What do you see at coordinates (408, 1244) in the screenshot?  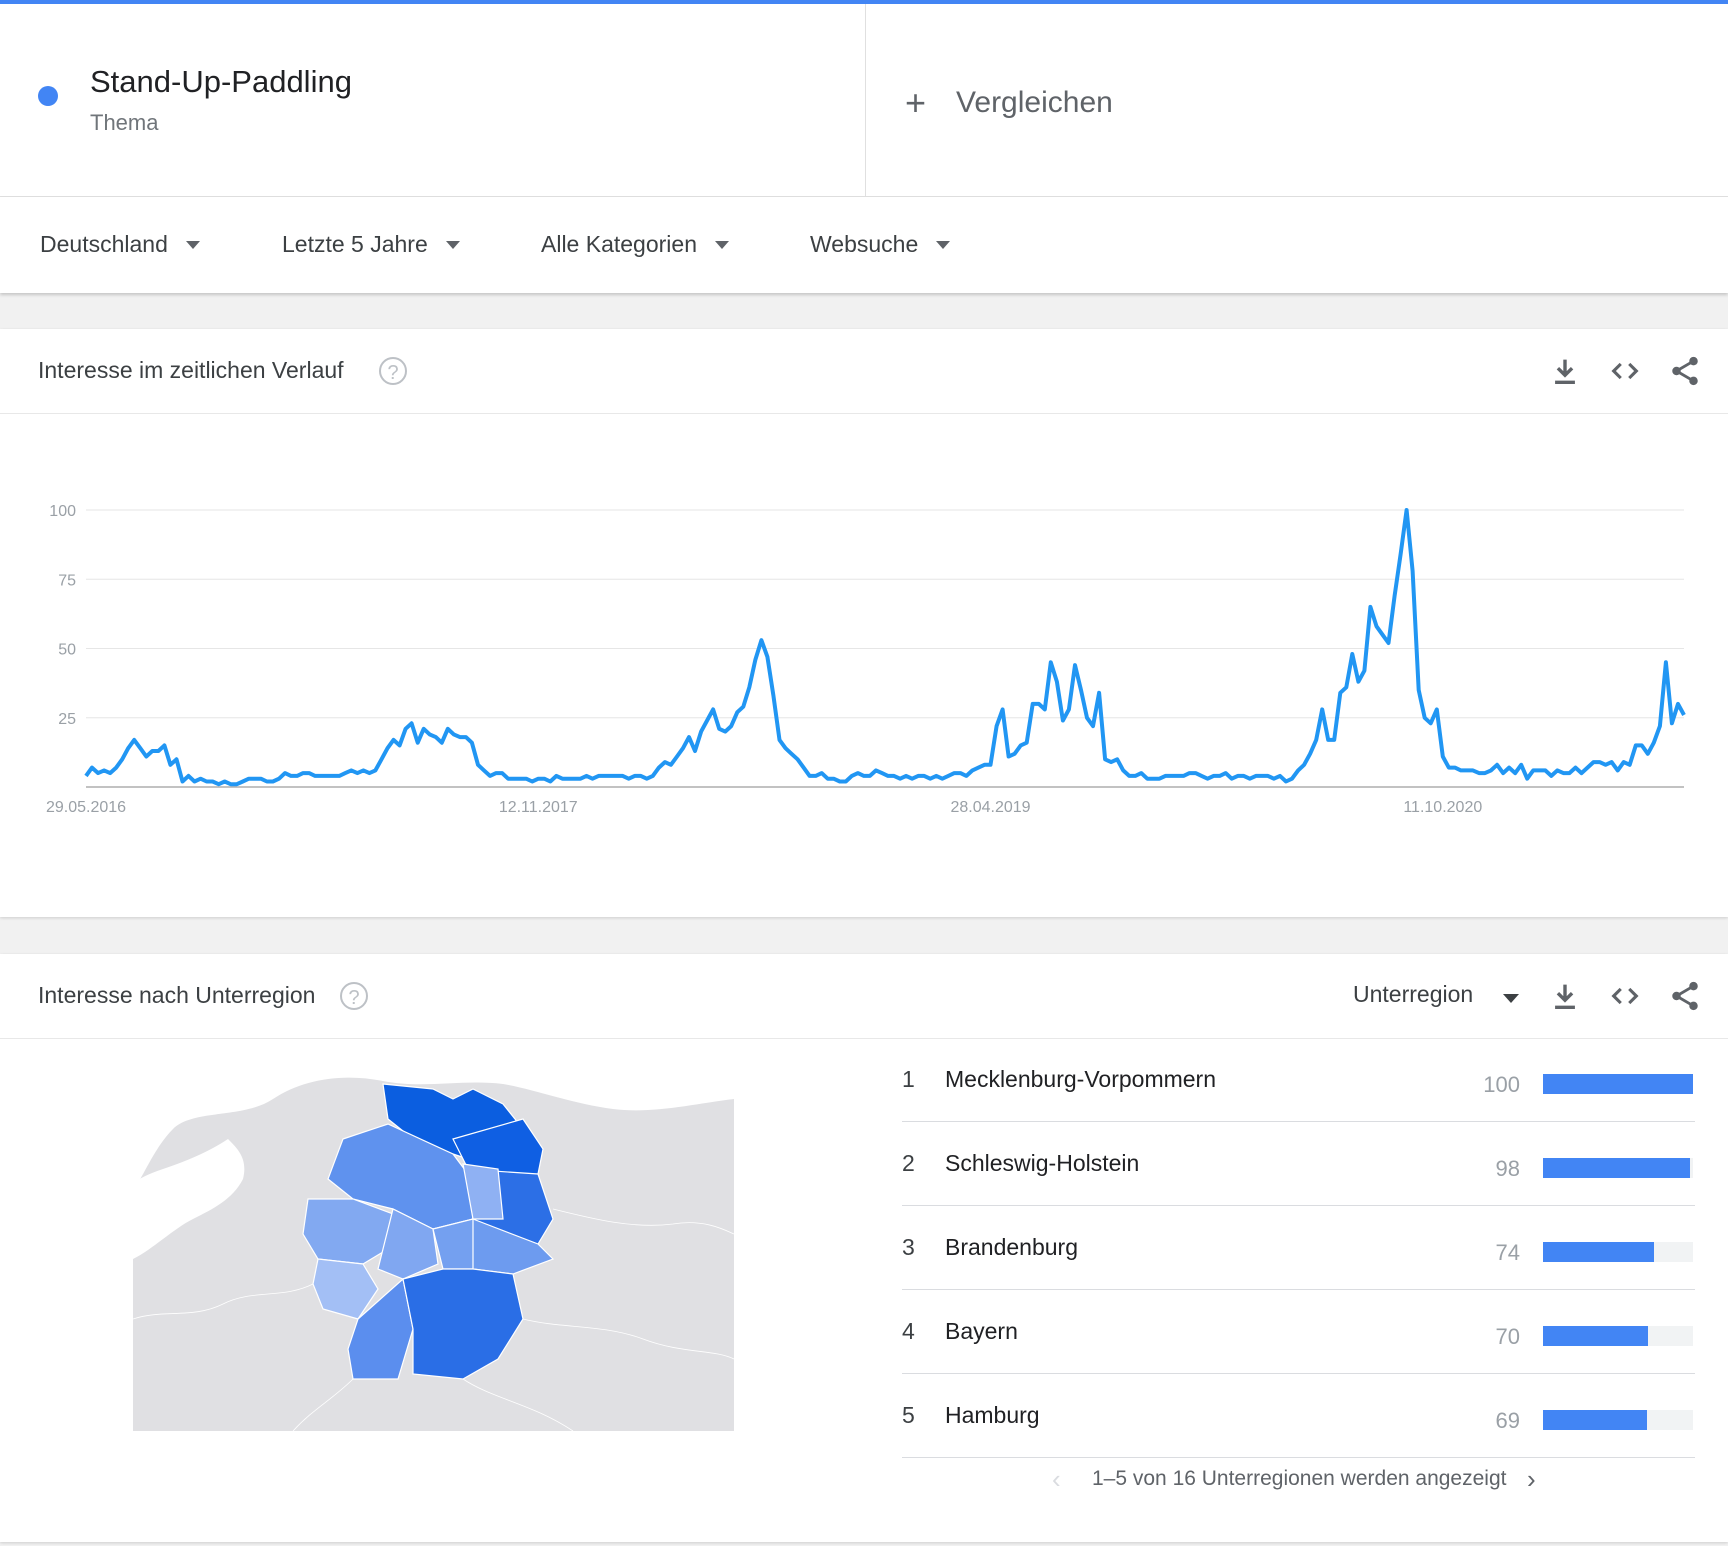 I see `region-hessen` at bounding box center [408, 1244].